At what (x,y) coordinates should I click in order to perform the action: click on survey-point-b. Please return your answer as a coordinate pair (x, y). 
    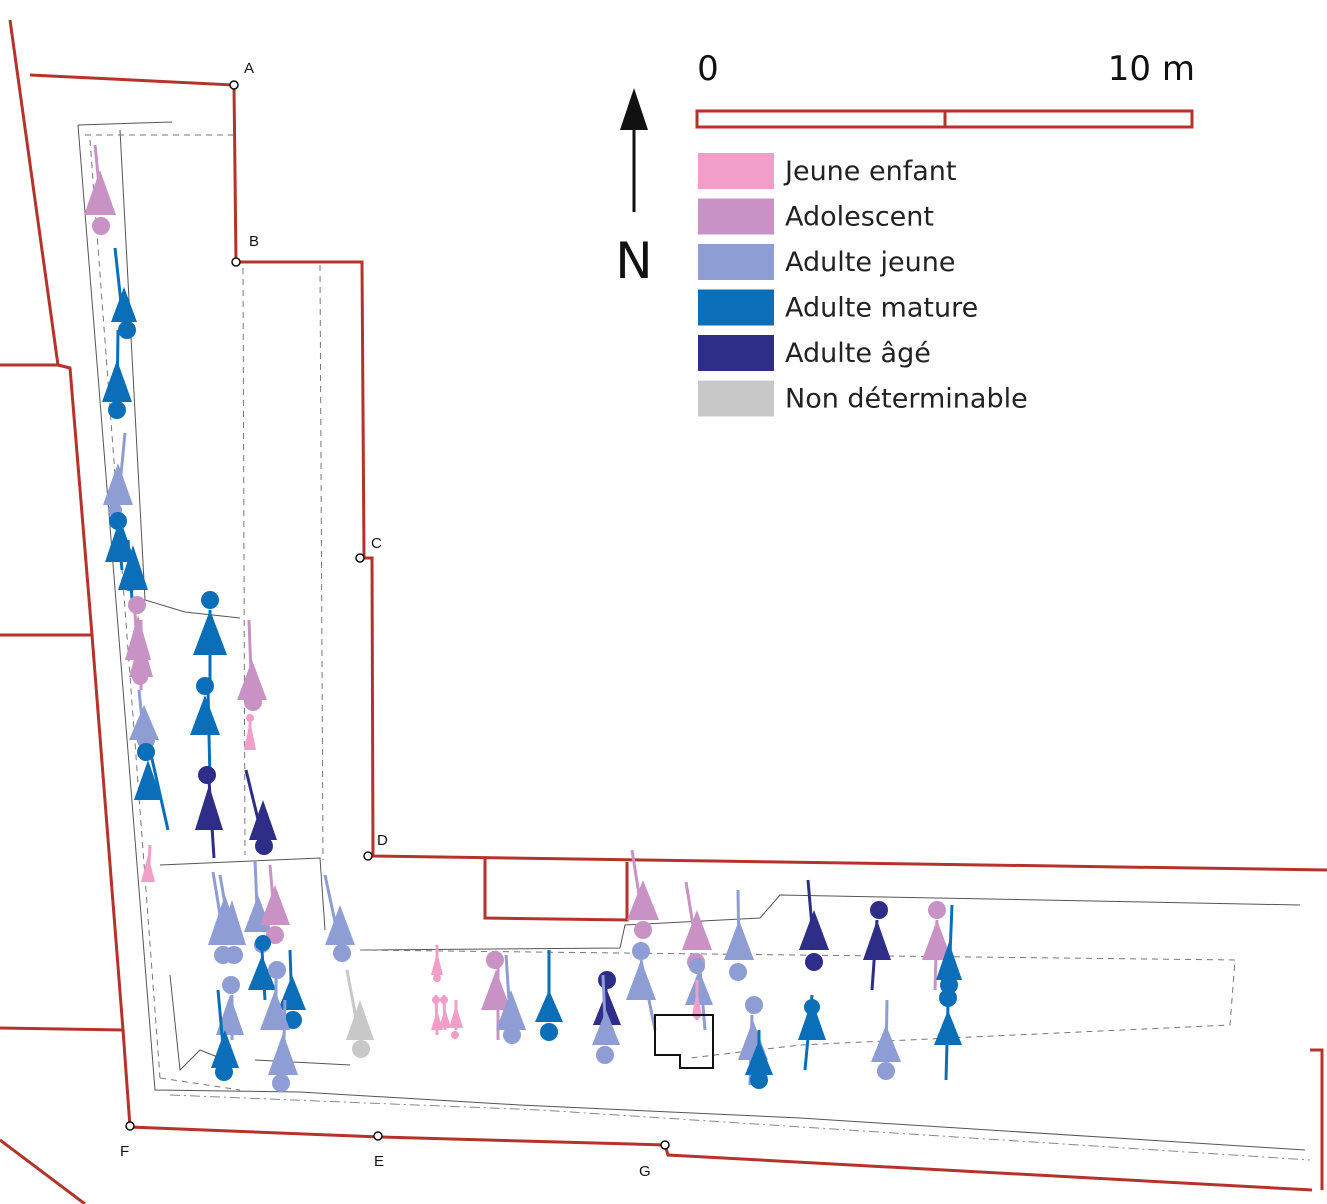
    Looking at the image, I should click on (236, 262).